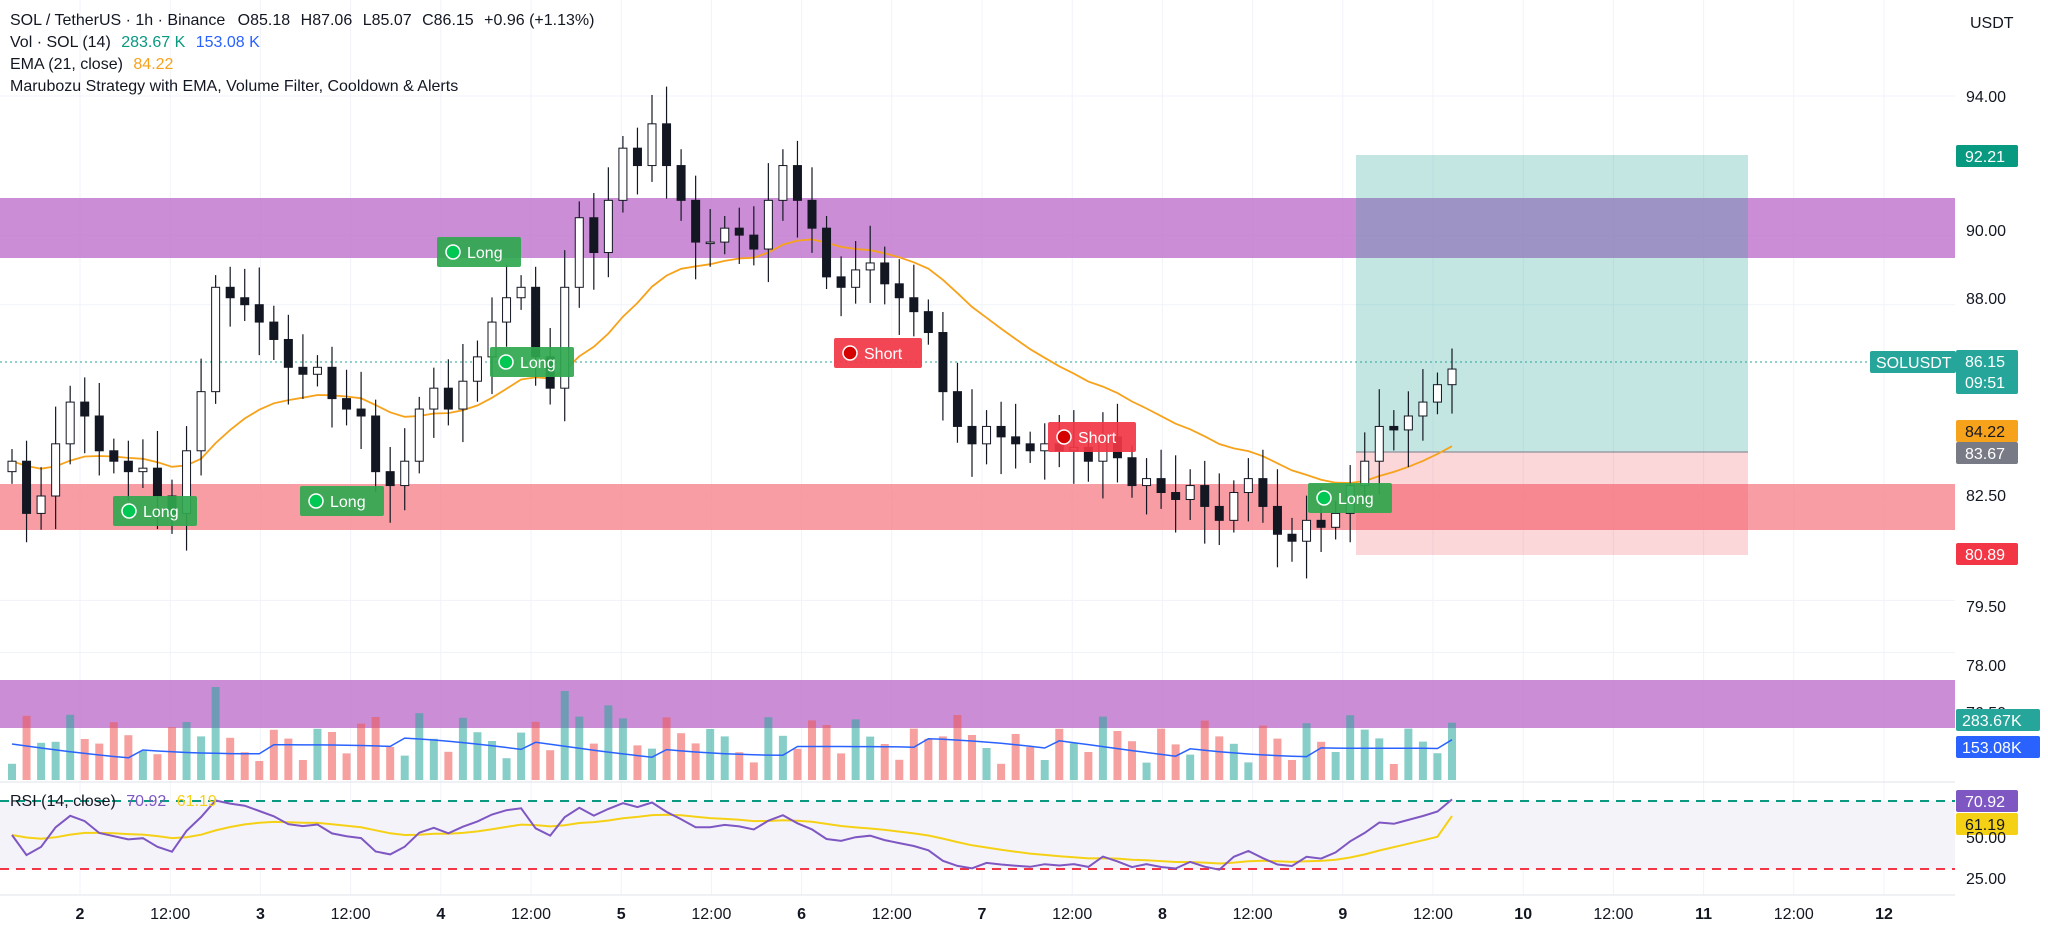 This screenshot has height=930, width=2048. What do you see at coordinates (1342, 914) in the screenshot?
I see `time-label: 9` at bounding box center [1342, 914].